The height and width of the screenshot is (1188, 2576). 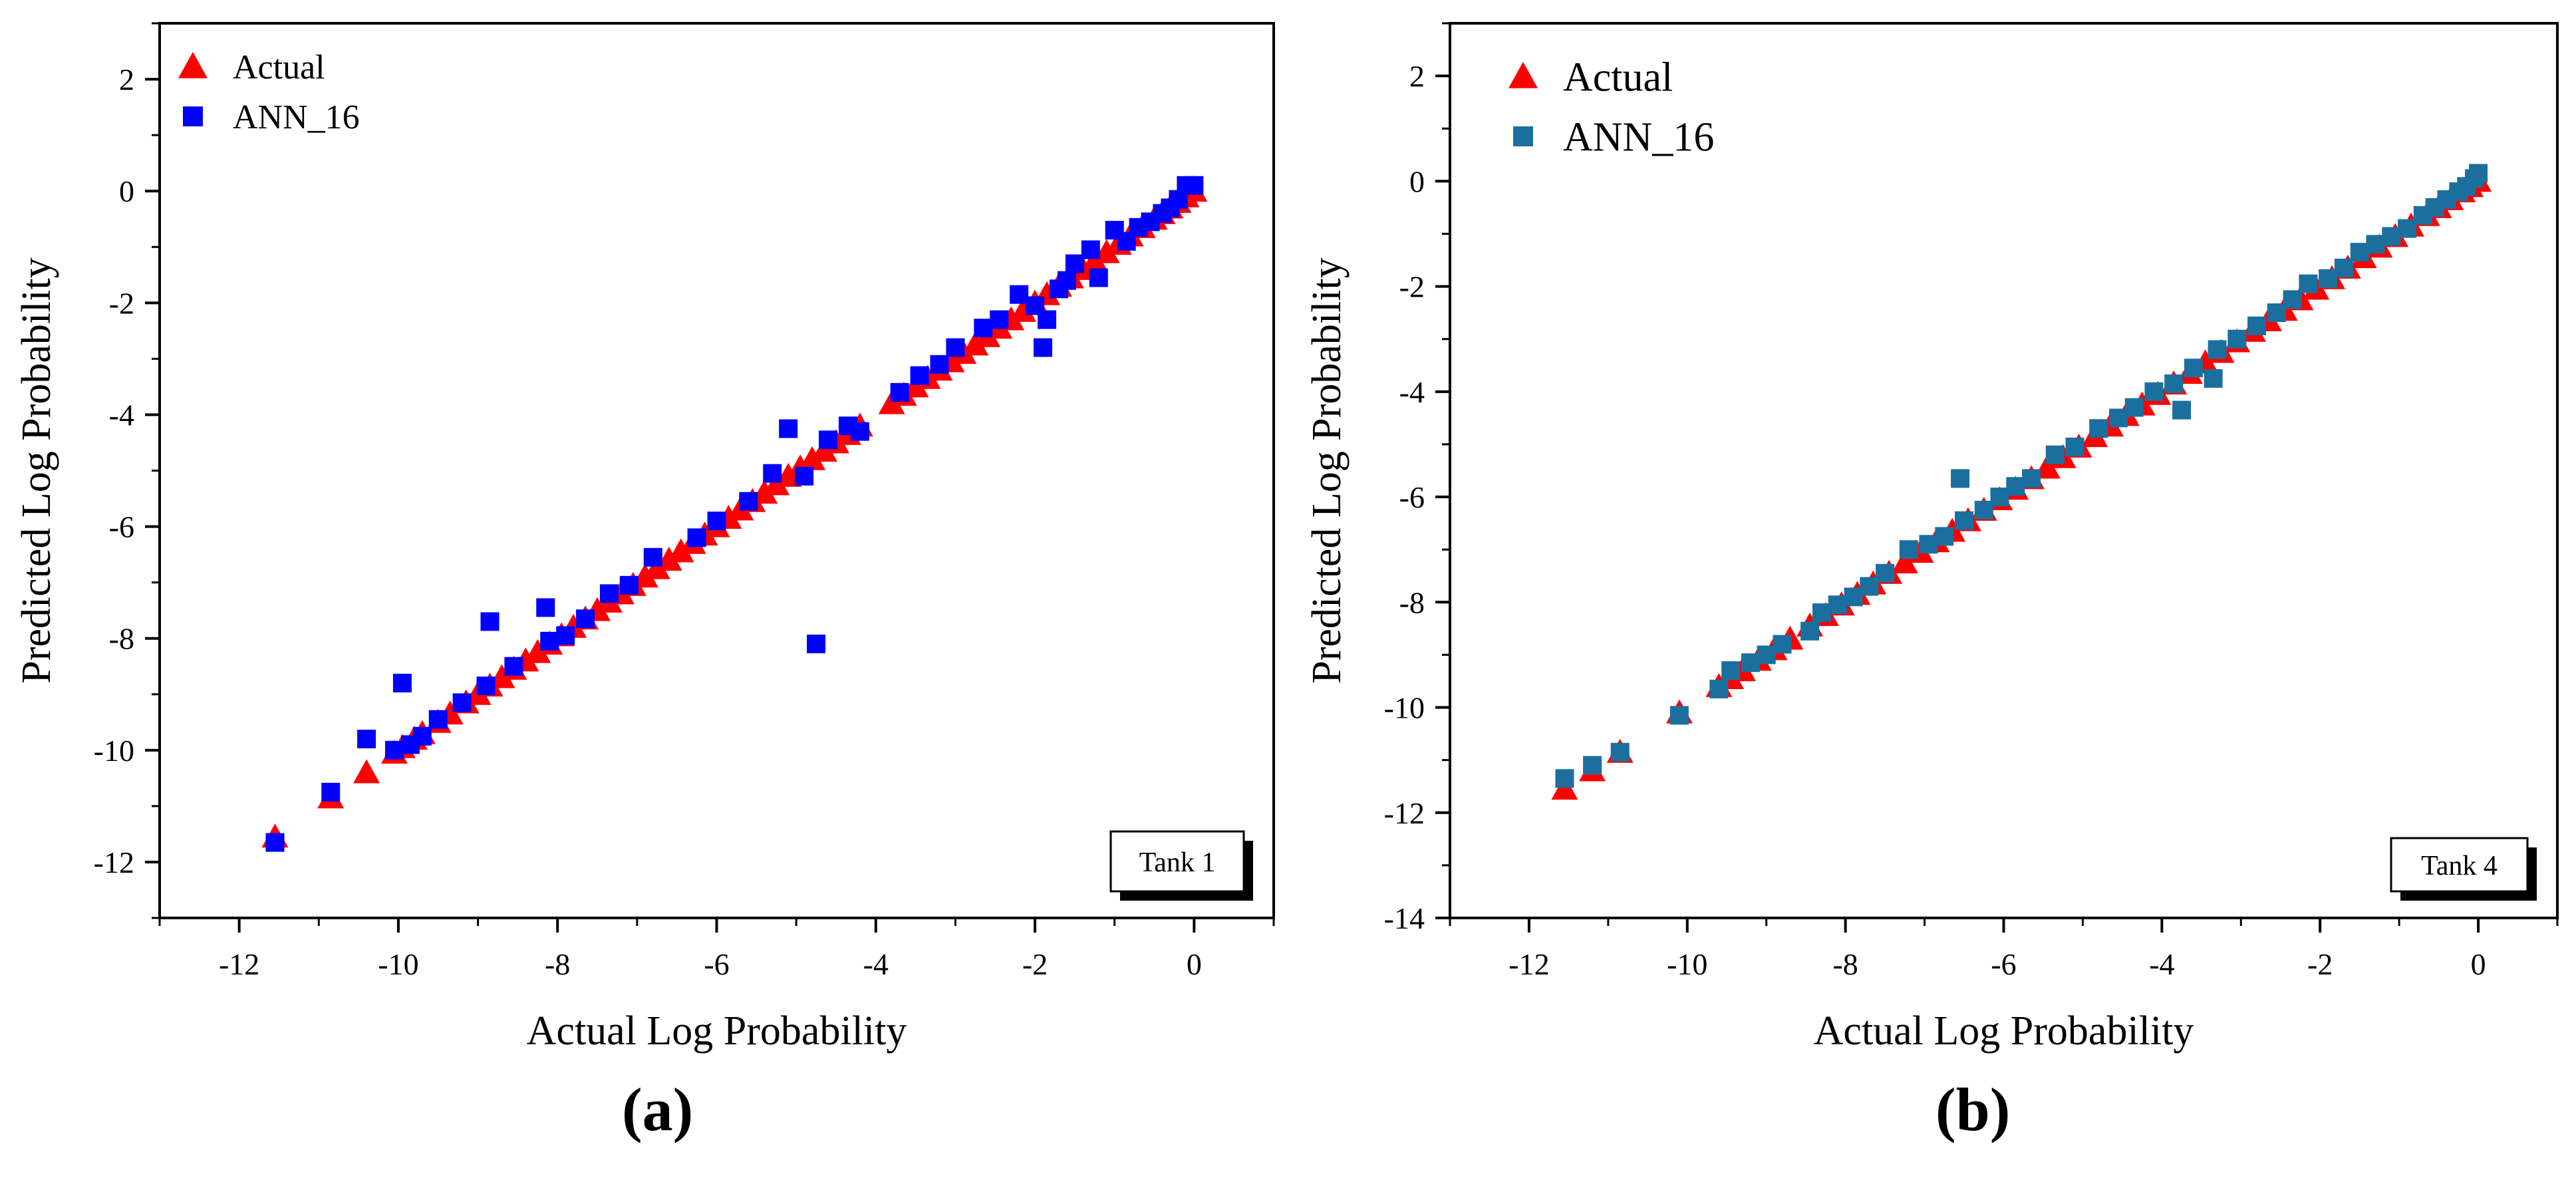 I want to click on legend-ann16-marker, so click(x=193, y=116).